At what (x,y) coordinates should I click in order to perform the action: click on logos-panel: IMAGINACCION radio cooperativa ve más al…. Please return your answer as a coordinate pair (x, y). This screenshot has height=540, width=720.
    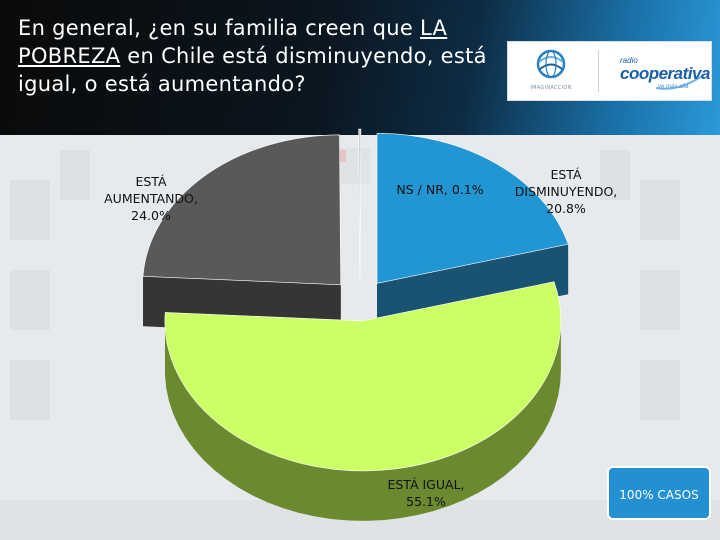
    Looking at the image, I should click on (609, 71).